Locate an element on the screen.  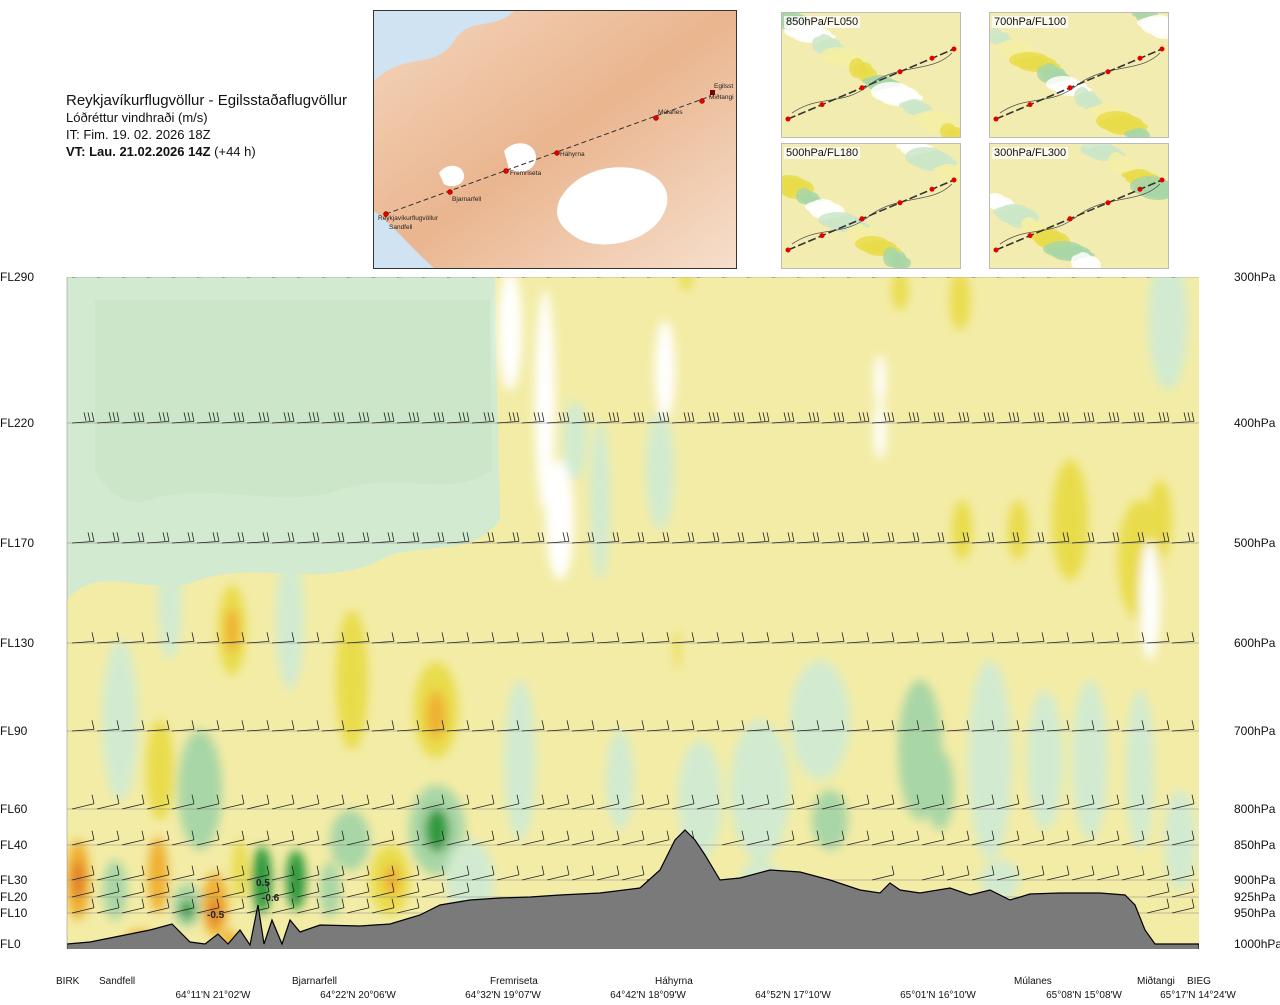
thumbnail-500hpa: 500hPa/FL180 is located at coordinates (871, 206).